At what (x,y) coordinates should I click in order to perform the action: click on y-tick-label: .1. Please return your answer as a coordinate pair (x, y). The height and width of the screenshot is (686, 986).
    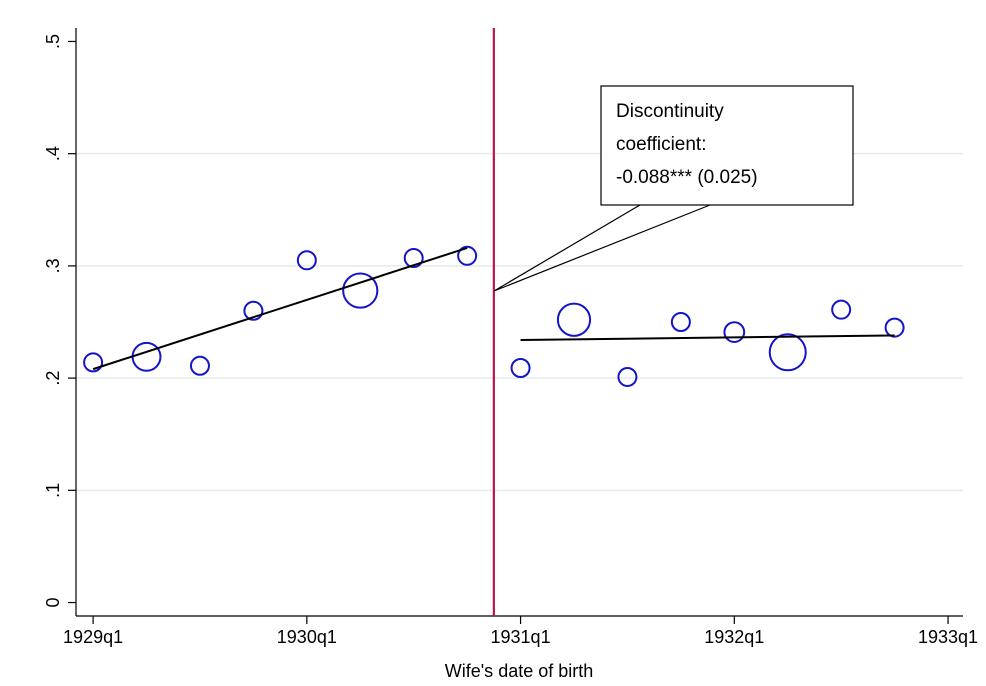
    Looking at the image, I should click on (53, 490).